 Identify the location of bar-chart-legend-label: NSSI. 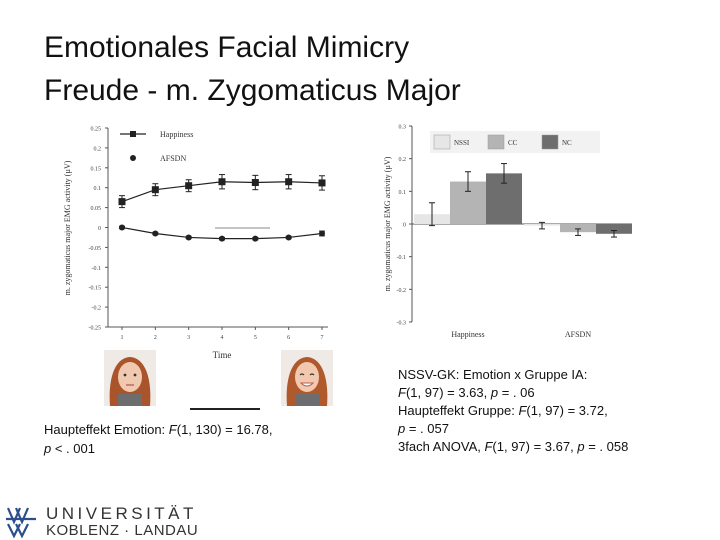
(462, 143).